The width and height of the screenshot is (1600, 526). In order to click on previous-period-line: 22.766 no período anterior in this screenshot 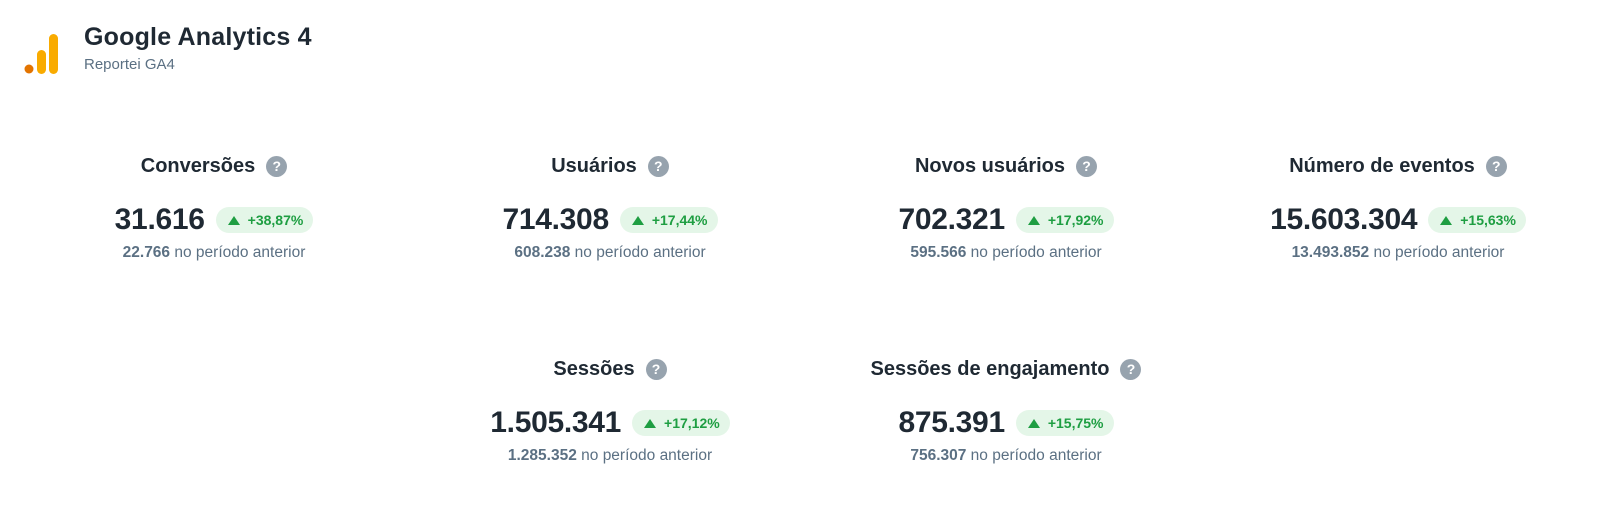, I will do `click(214, 253)`.